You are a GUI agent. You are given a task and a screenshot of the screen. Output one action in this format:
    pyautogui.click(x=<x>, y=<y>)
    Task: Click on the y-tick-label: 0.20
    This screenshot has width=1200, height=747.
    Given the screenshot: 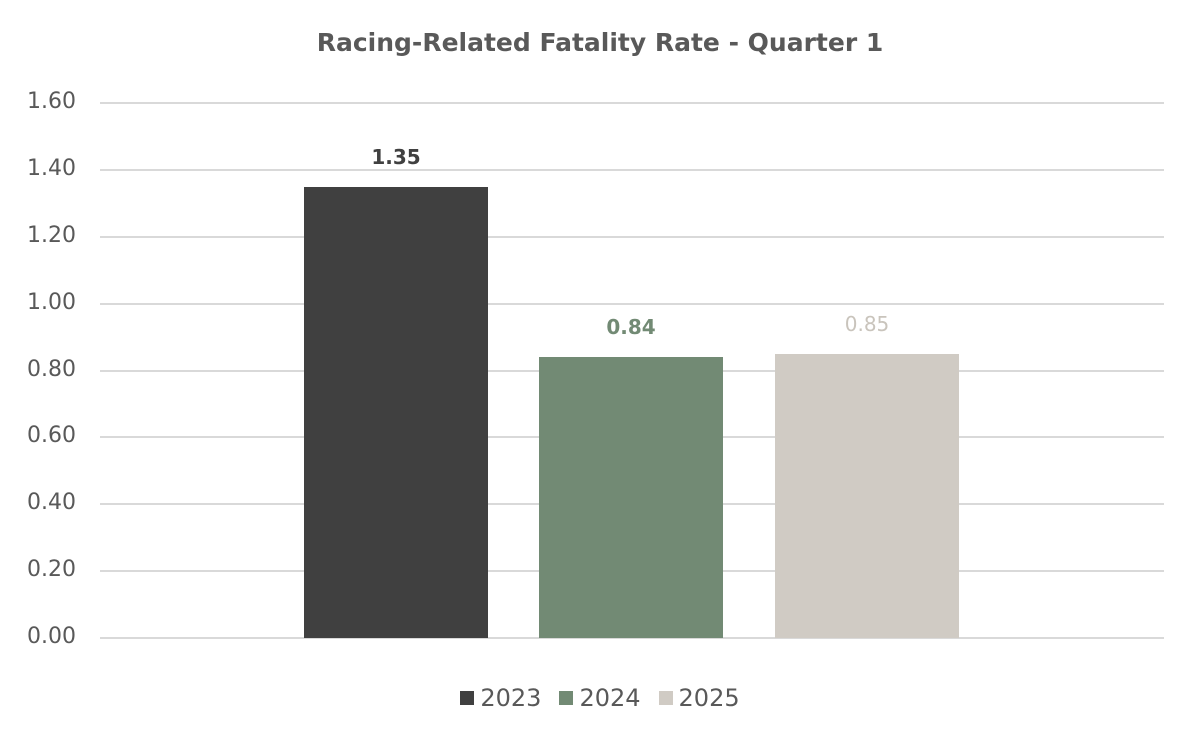 What is the action you would take?
    pyautogui.click(x=51, y=570)
    